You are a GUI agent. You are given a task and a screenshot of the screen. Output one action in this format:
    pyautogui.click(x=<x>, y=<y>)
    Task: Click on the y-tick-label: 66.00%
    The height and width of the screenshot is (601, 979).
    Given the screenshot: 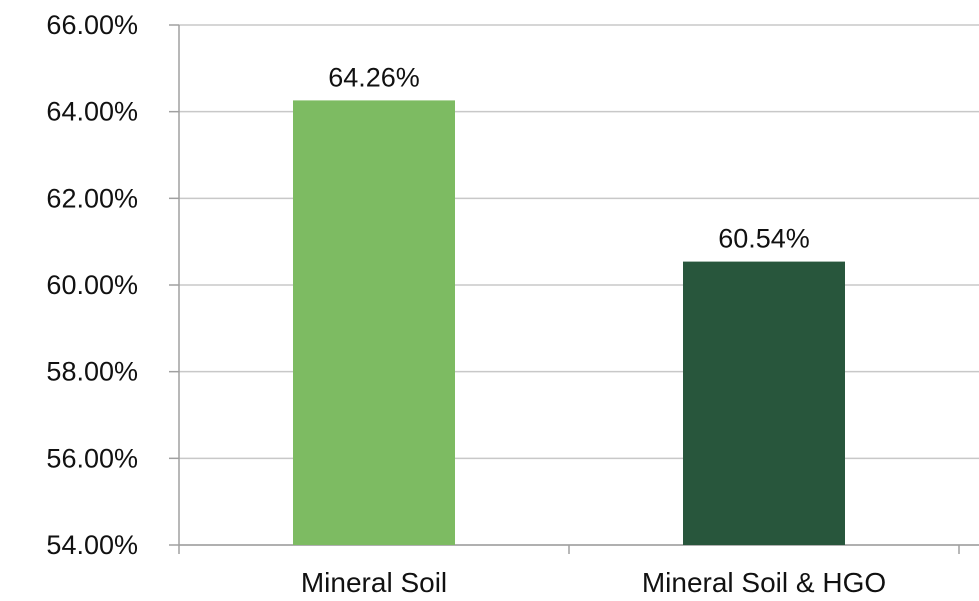 What is the action you would take?
    pyautogui.click(x=92, y=25)
    